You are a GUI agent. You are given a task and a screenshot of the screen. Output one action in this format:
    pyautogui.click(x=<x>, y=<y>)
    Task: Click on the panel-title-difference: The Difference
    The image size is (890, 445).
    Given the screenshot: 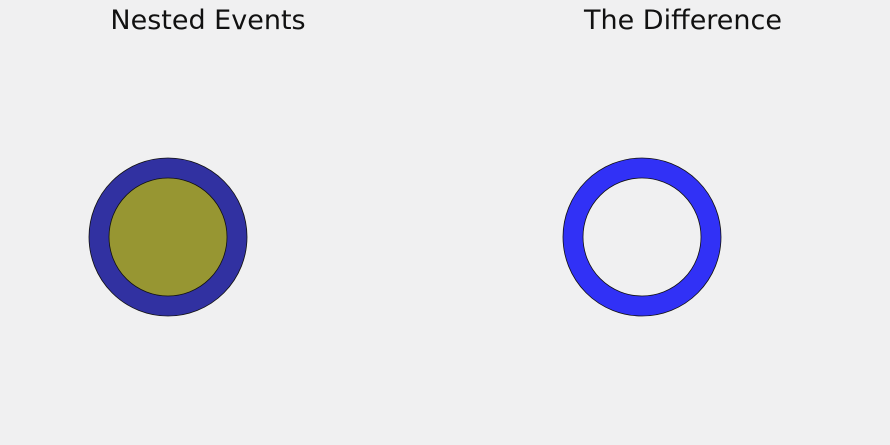 What is the action you would take?
    pyautogui.click(x=683, y=20)
    